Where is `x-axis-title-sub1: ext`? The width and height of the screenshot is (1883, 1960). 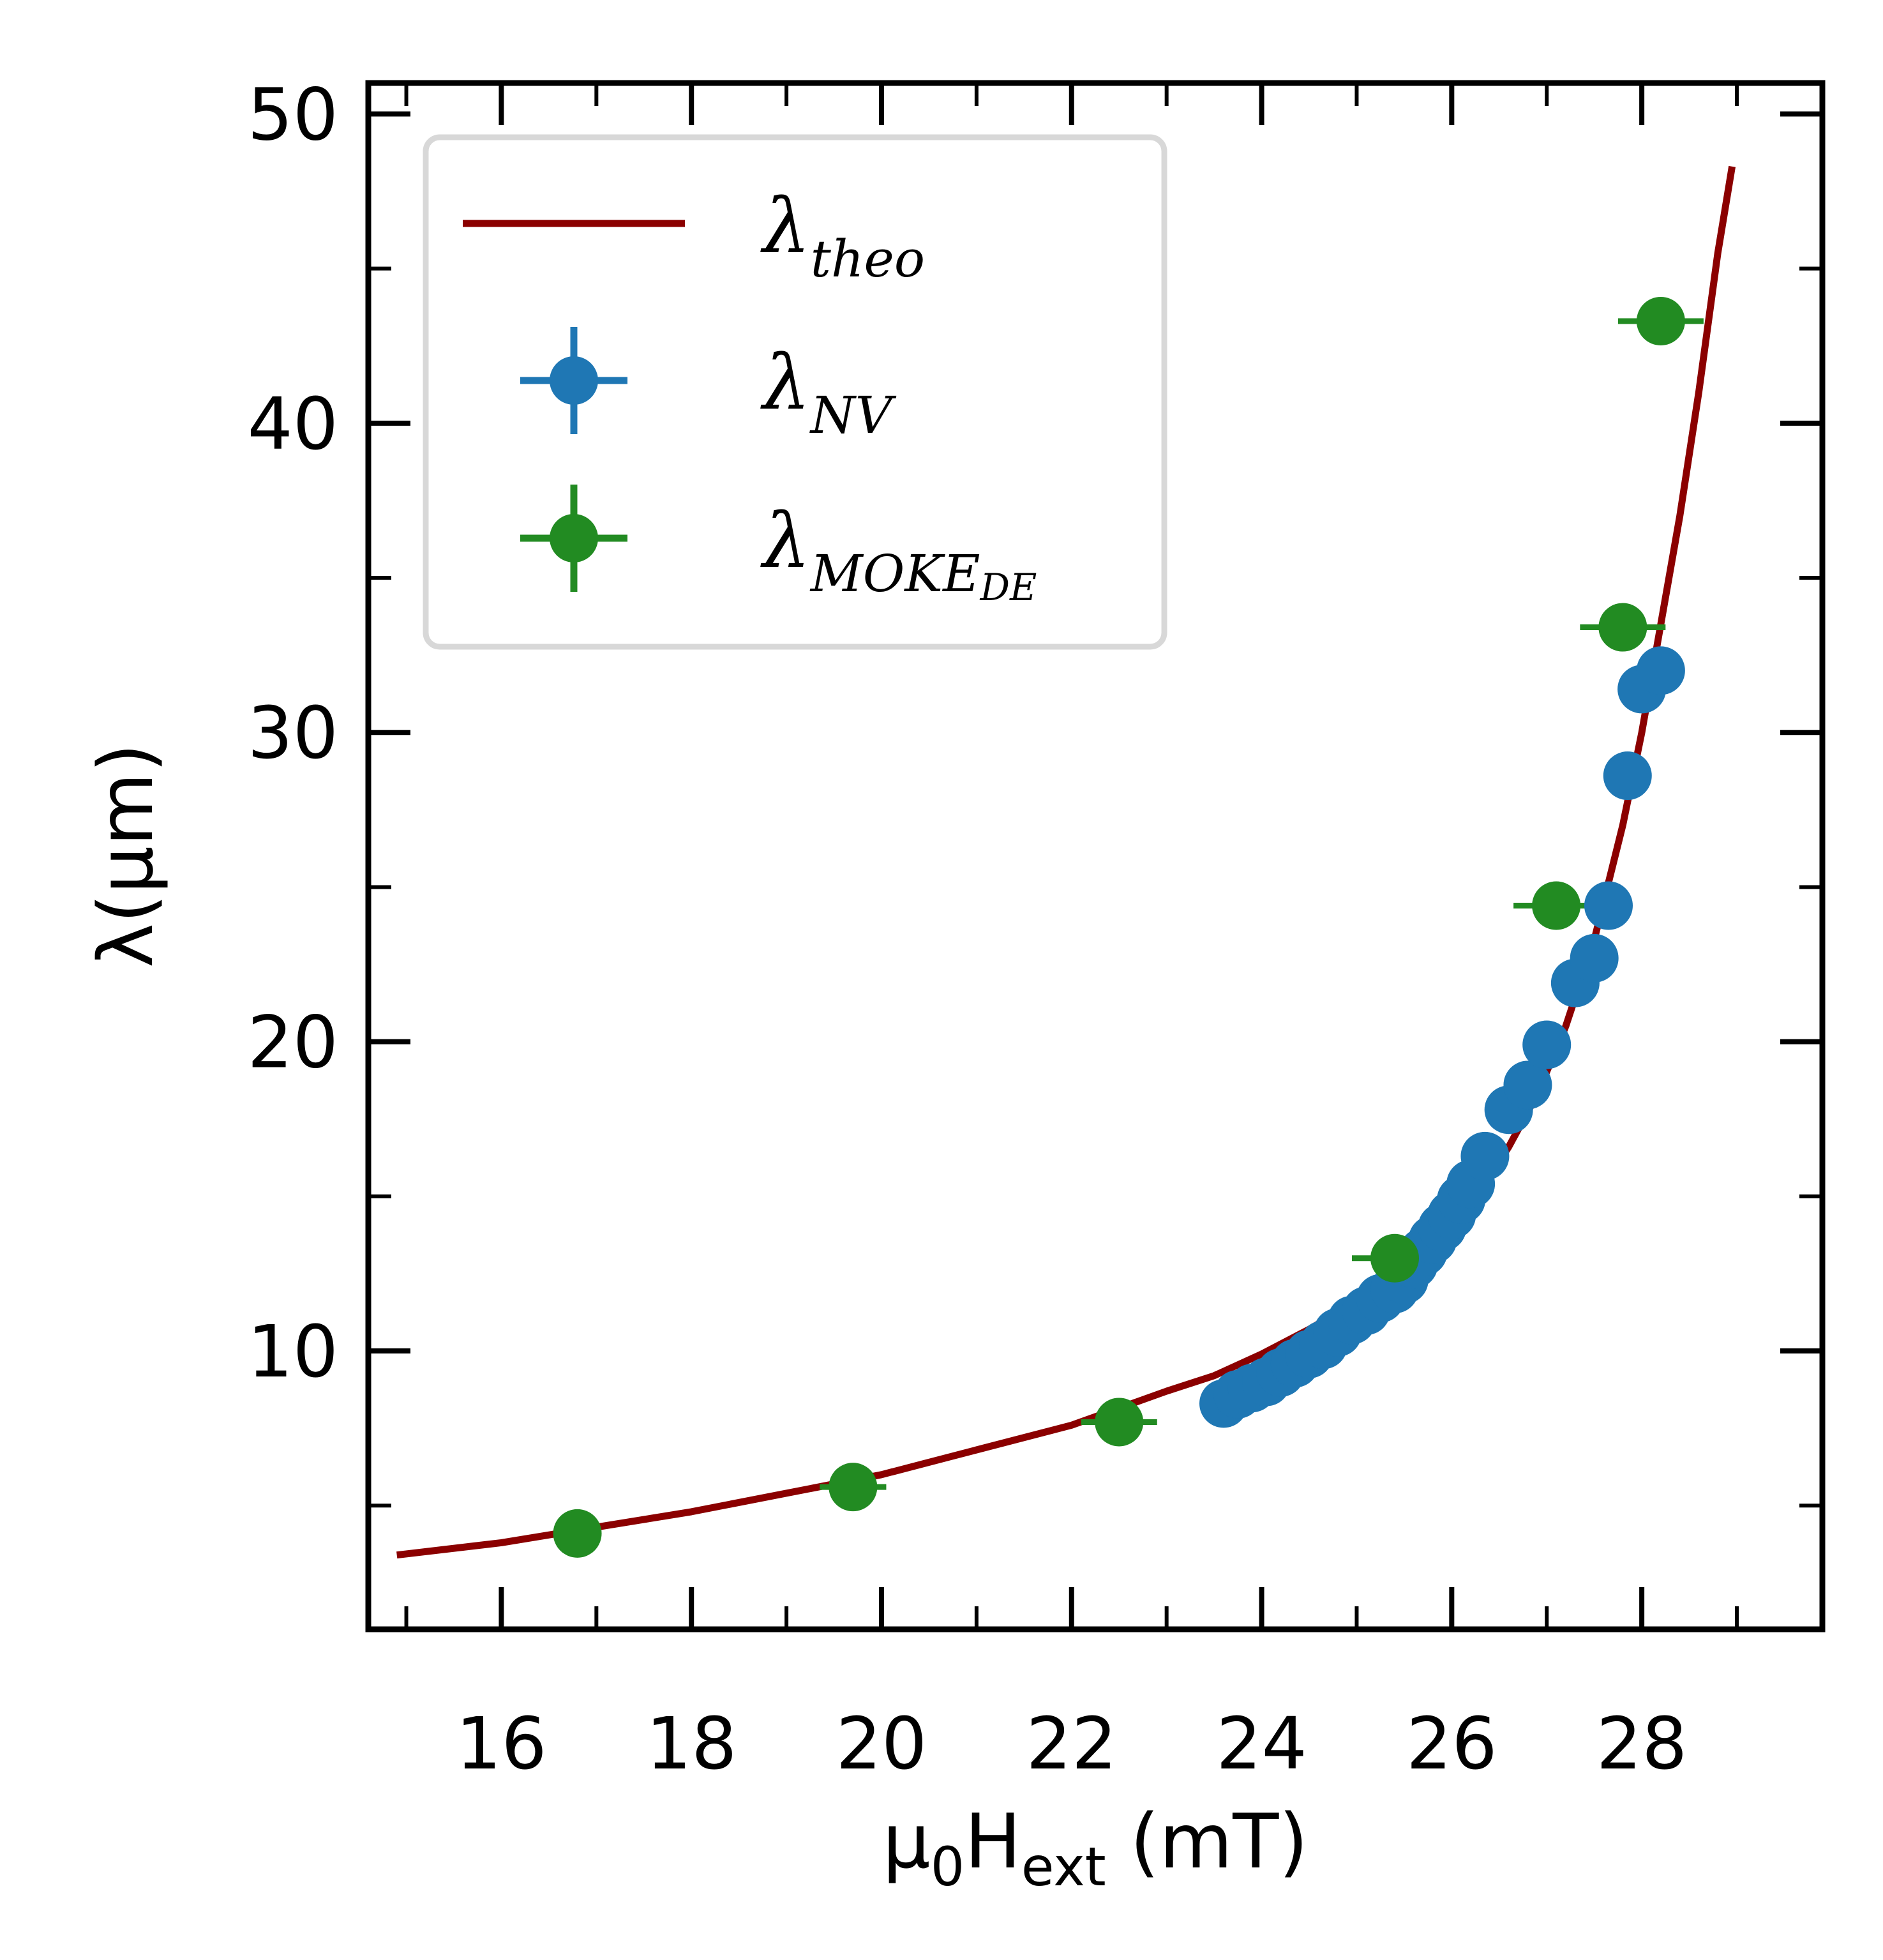
x-axis-title-sub1: ext is located at coordinates (1063, 1867).